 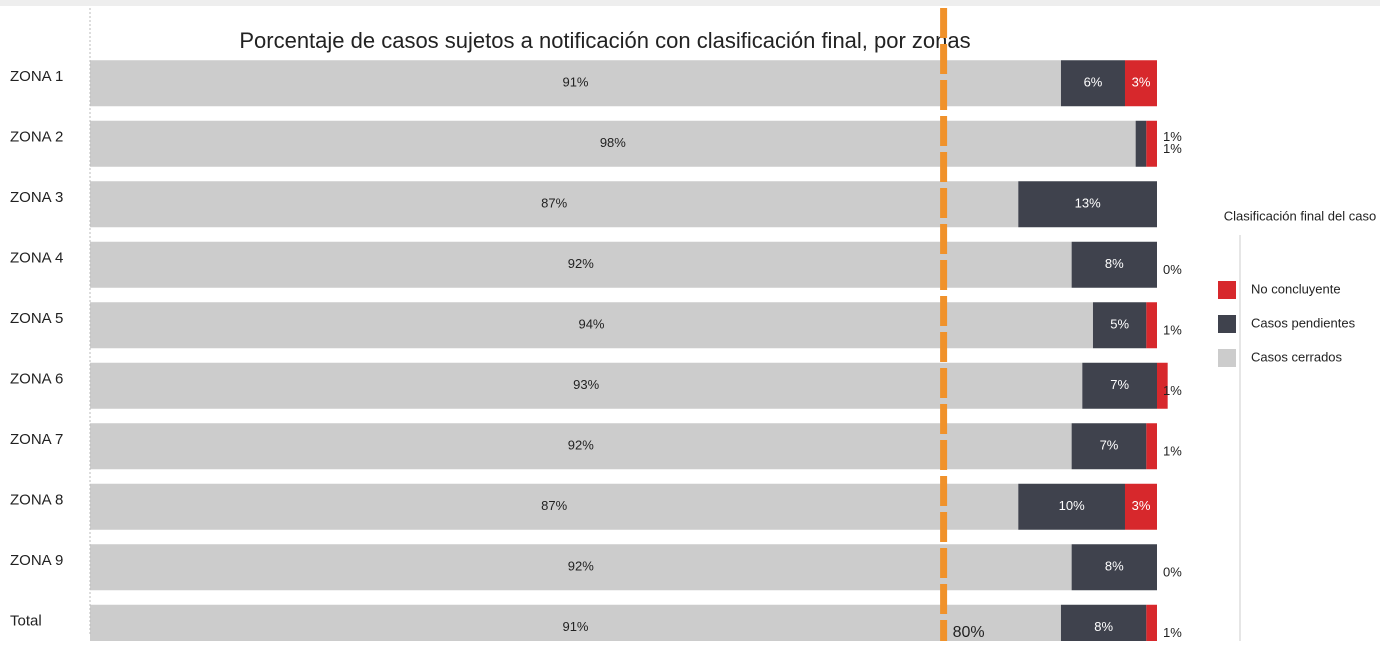 I want to click on y-tick-label: ZONA 9, so click(x=36, y=560).